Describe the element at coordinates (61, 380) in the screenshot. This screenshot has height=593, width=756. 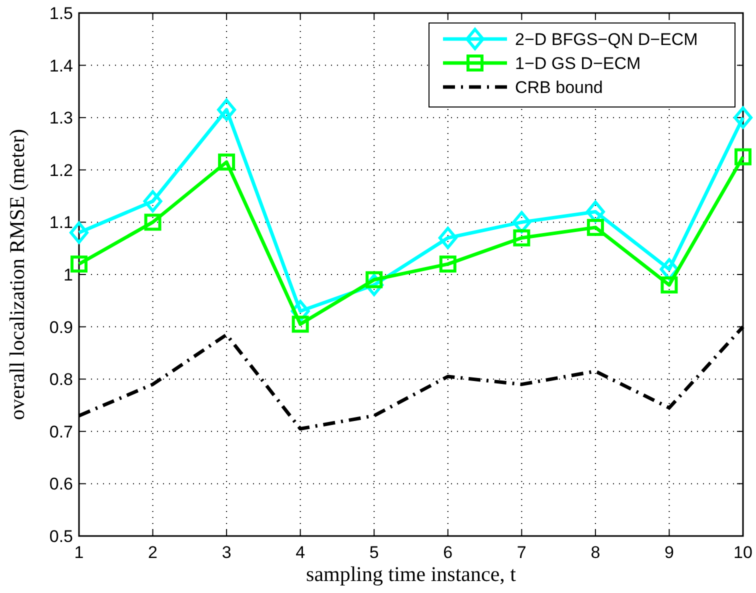
I see `y-tick-label: 0.8` at that location.